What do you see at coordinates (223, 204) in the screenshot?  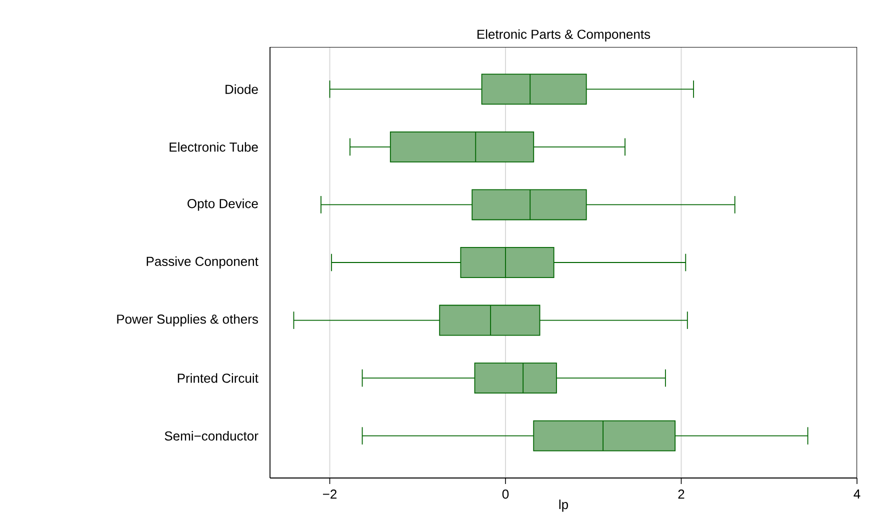 I see `y-tick-label: Opto Device` at bounding box center [223, 204].